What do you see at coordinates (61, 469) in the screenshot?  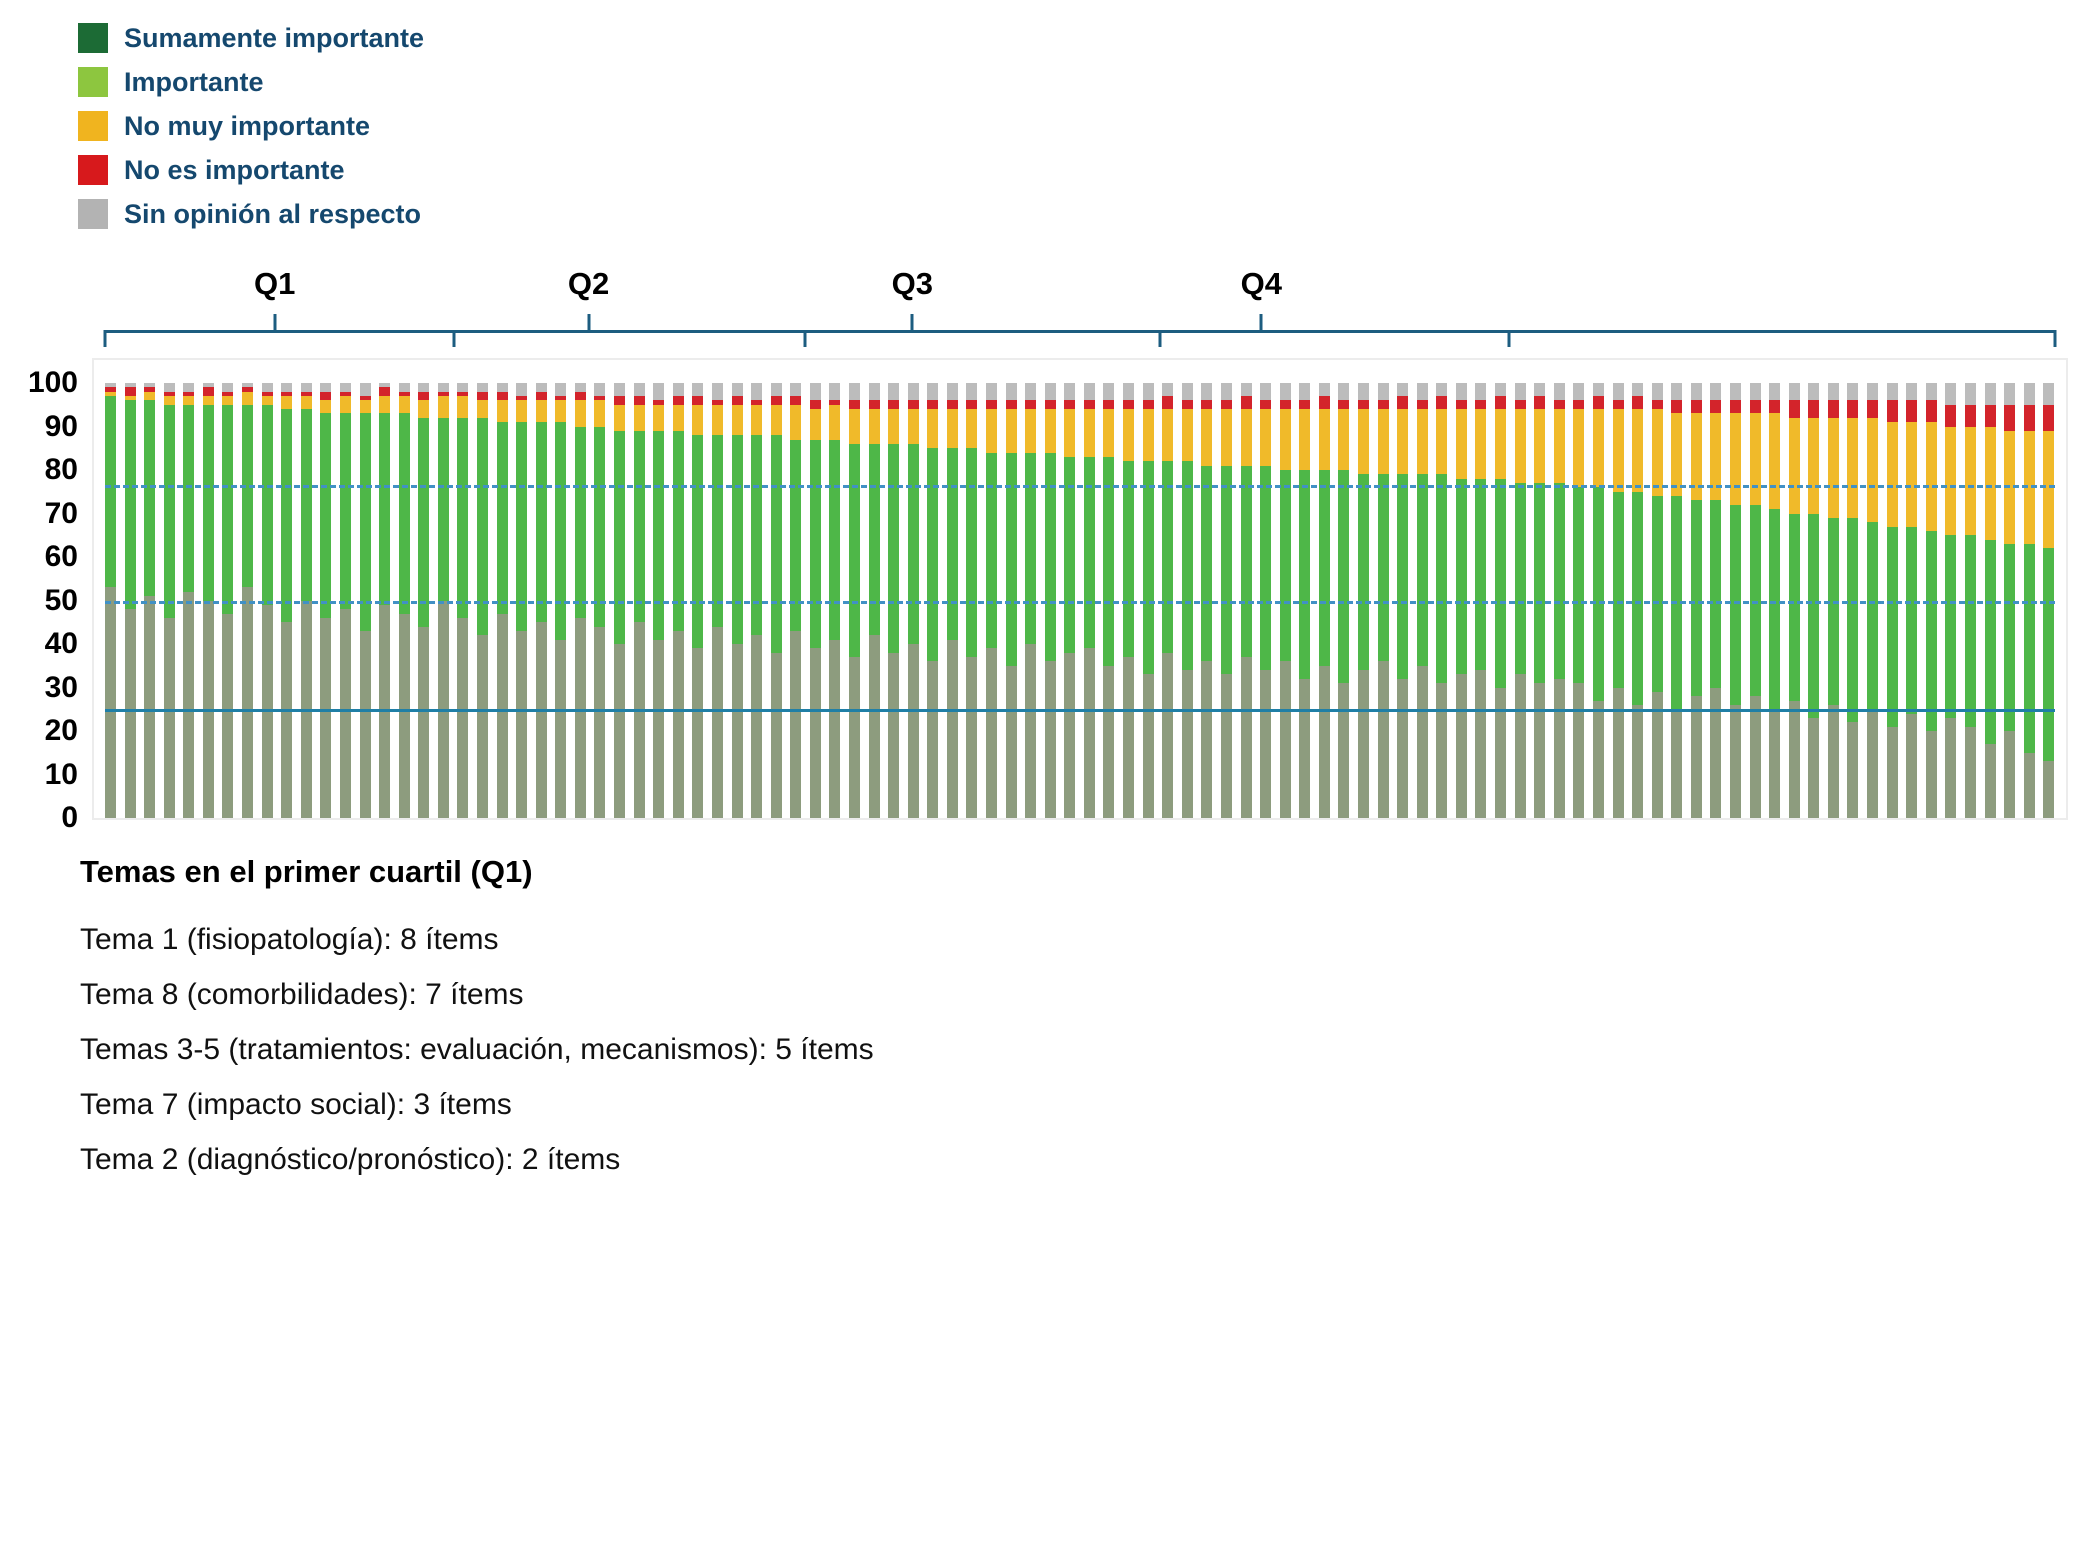 I see `y-axis-tick-label: 80` at bounding box center [61, 469].